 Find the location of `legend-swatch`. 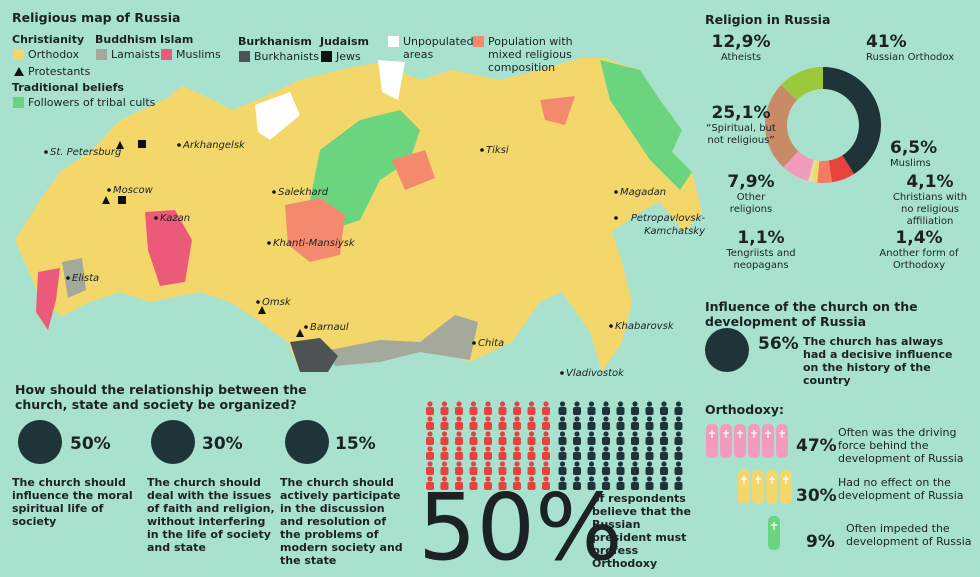

legend-swatch is located at coordinates (244, 56).